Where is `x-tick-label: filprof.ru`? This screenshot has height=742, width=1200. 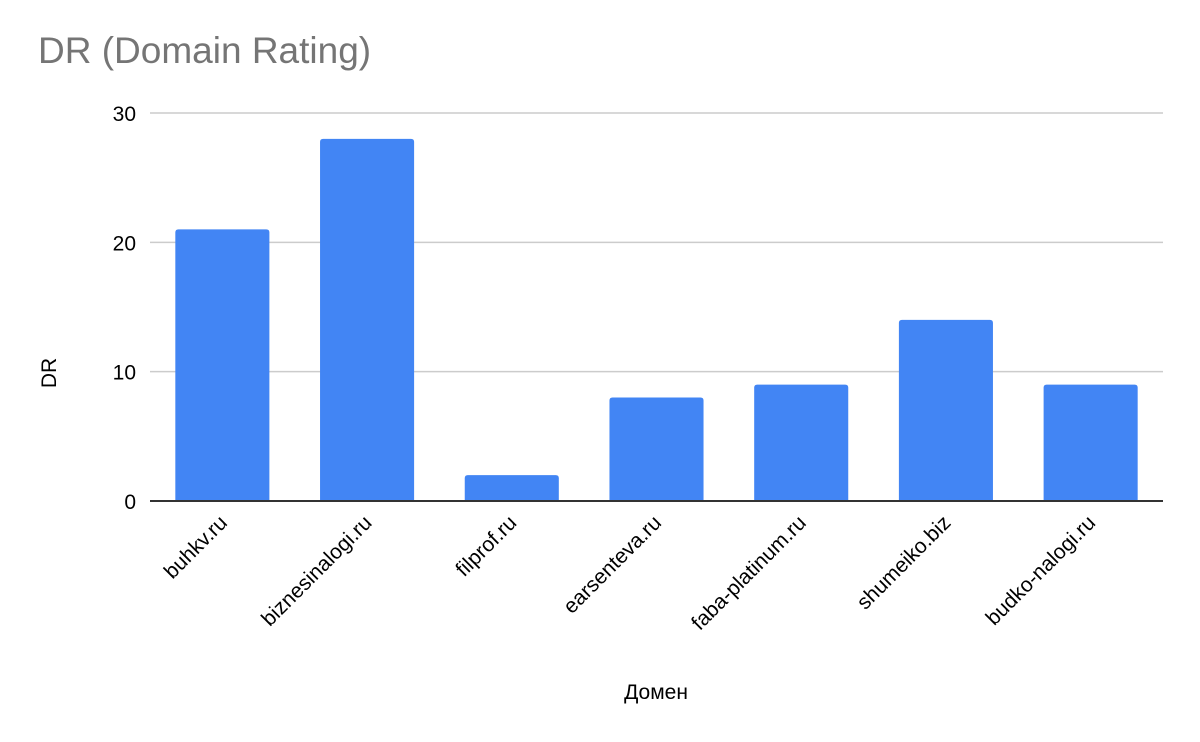 x-tick-label: filprof.ru is located at coordinates (486, 546).